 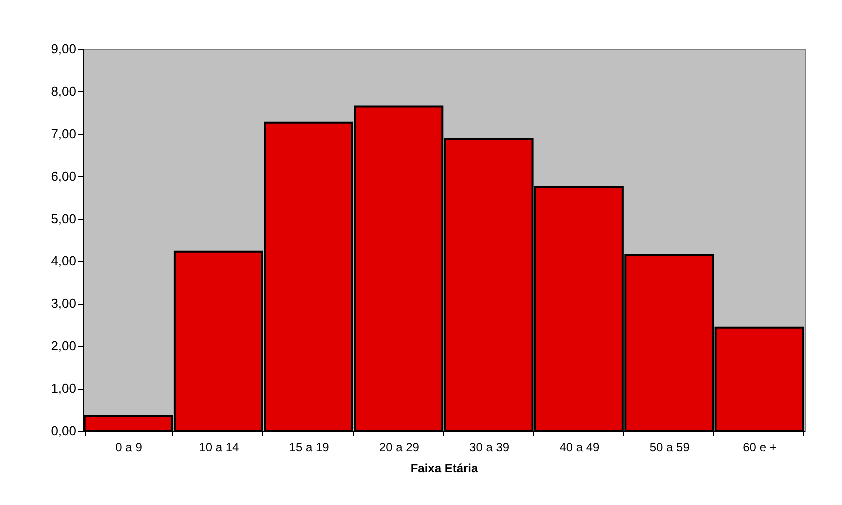 I want to click on x-tick-label: 0 a 9, so click(x=129, y=447).